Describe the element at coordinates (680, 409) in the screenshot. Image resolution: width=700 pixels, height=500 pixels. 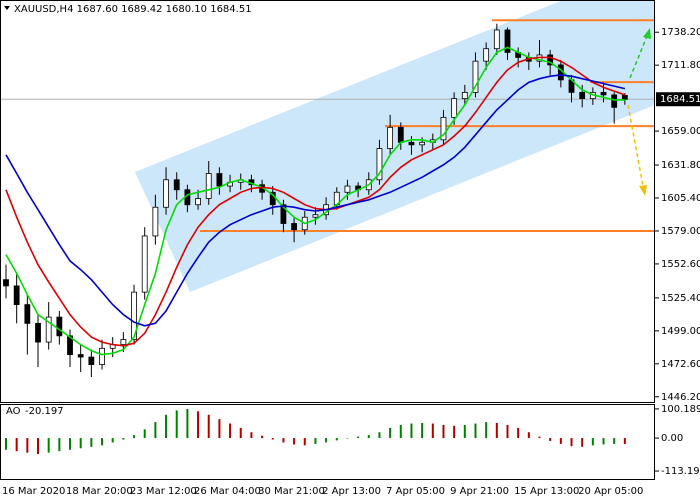
I see `y-tick-label: 100.189` at that location.